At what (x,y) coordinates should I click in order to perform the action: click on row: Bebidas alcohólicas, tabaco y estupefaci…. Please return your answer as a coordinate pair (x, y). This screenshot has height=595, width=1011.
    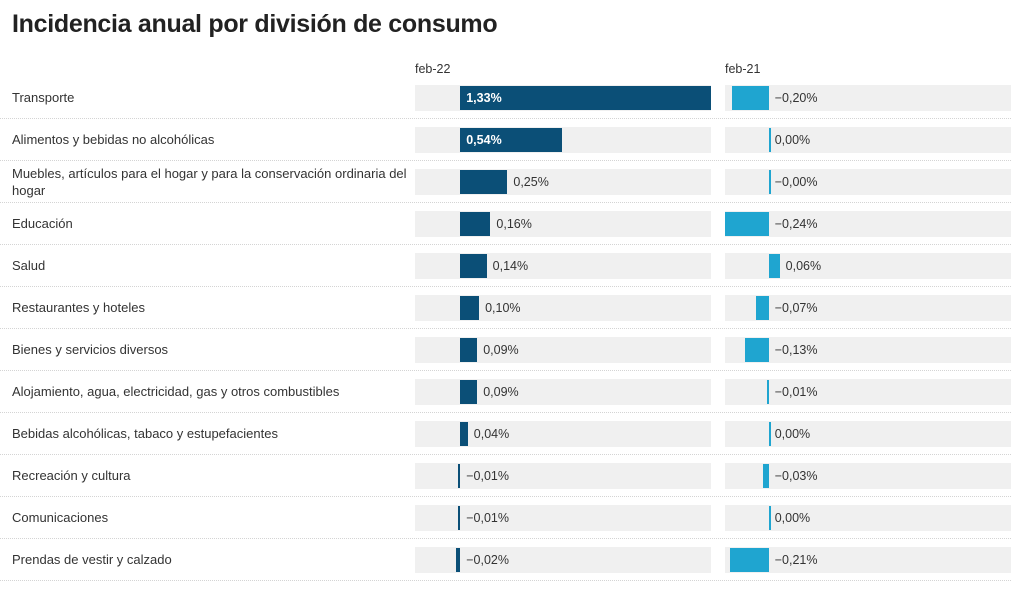
    Looking at the image, I should click on (505, 434).